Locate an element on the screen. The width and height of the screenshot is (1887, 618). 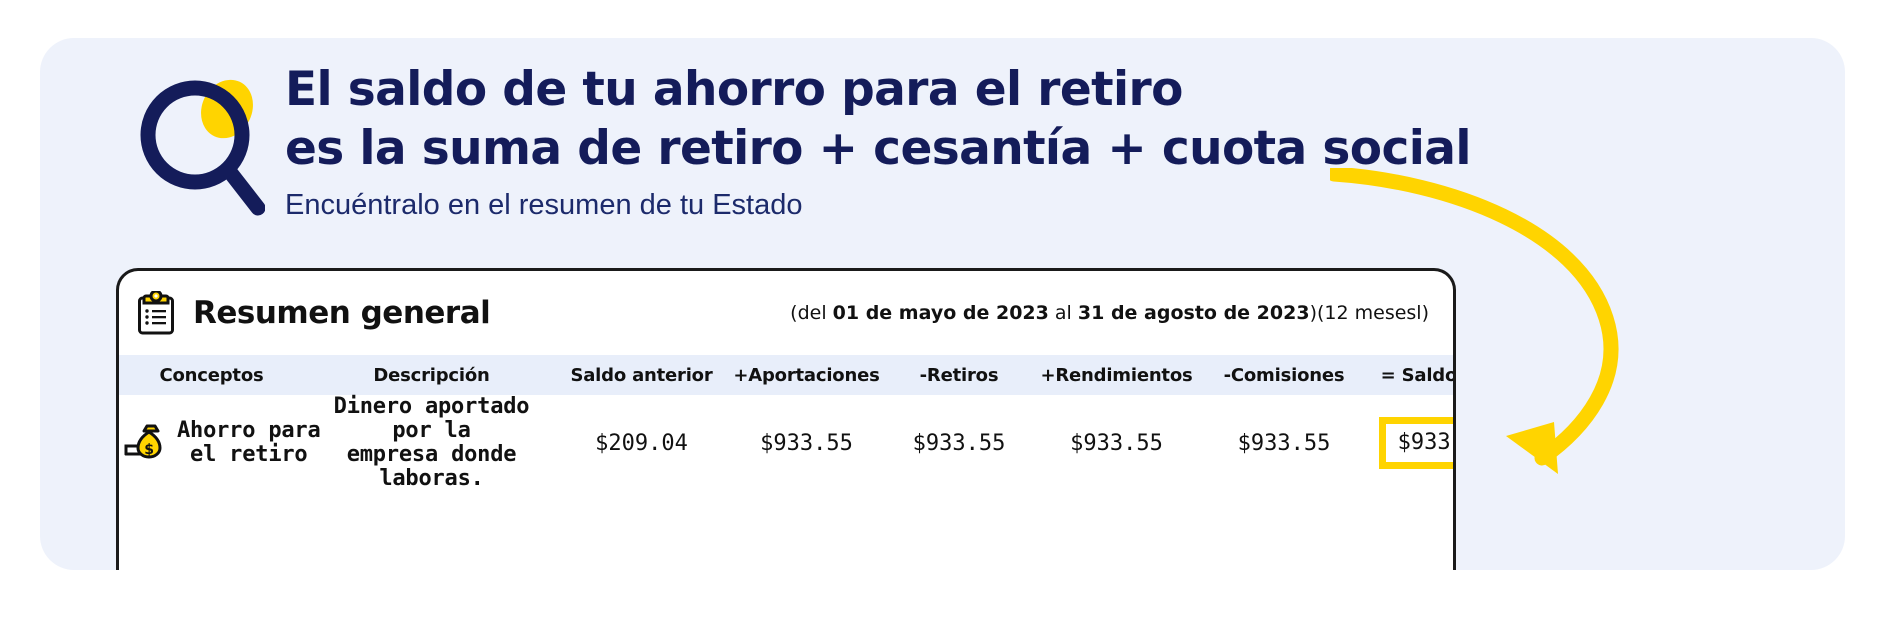
daterange-prefix: (del is located at coordinates (811, 313).